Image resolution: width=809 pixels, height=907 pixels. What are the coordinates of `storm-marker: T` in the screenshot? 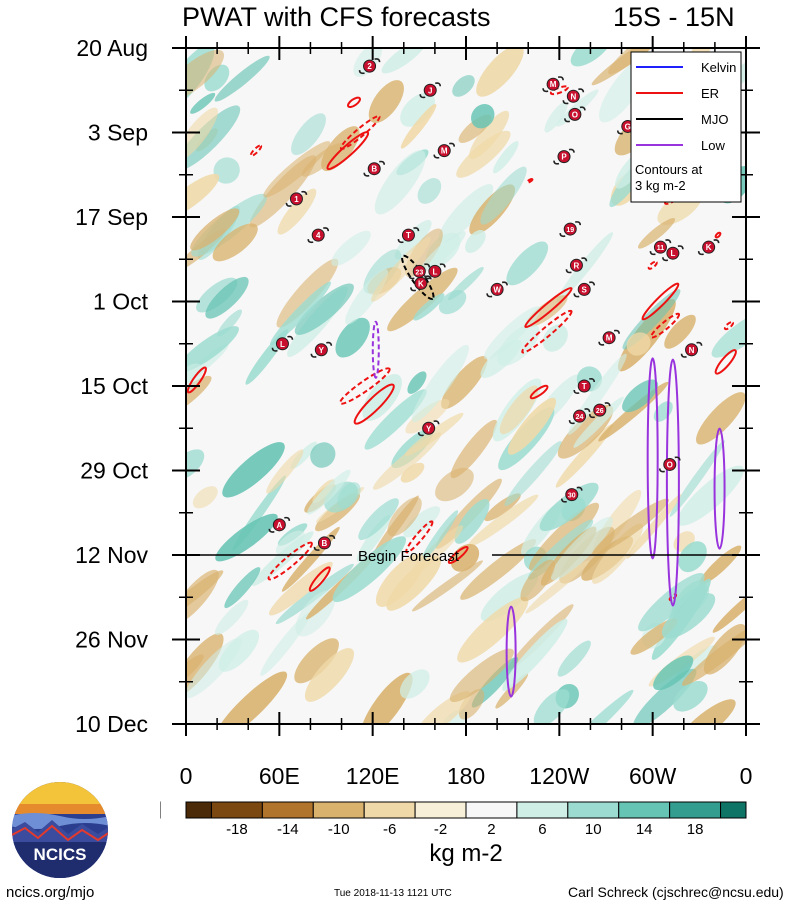 It's located at (584, 386).